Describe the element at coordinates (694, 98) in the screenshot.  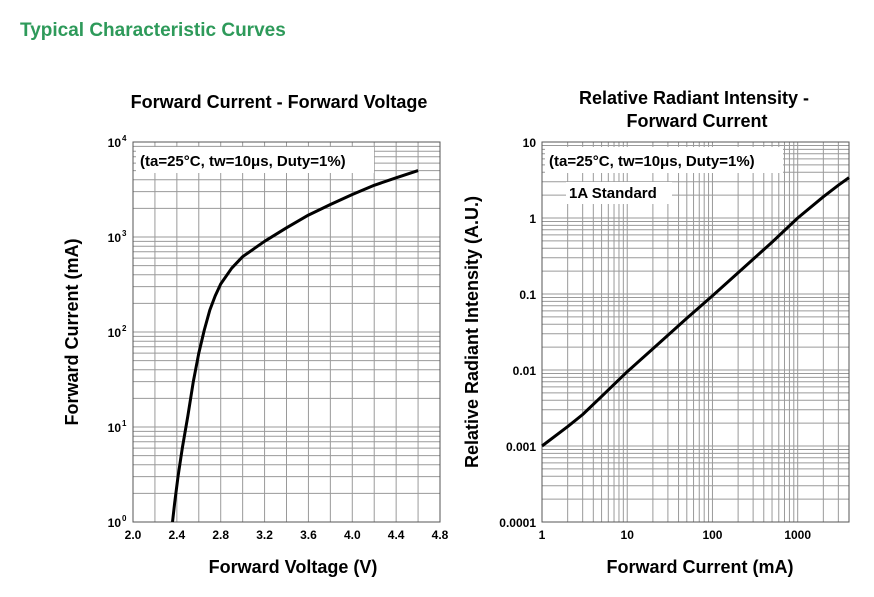
I see `chart2-title-line-1: Relative Radiant Intensity -` at that location.